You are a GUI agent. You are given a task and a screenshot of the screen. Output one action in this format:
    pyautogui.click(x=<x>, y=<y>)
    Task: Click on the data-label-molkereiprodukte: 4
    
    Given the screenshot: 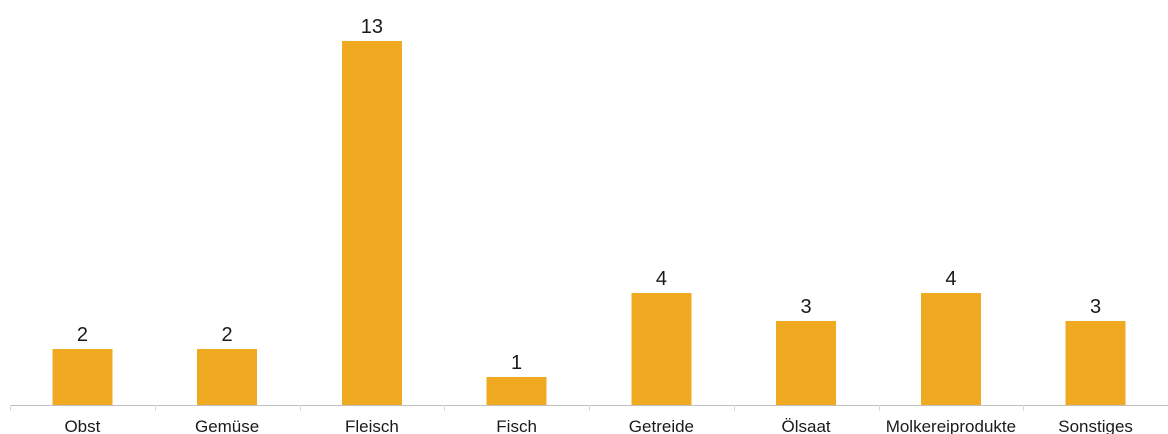 What is the action you would take?
    pyautogui.click(x=950, y=279)
    